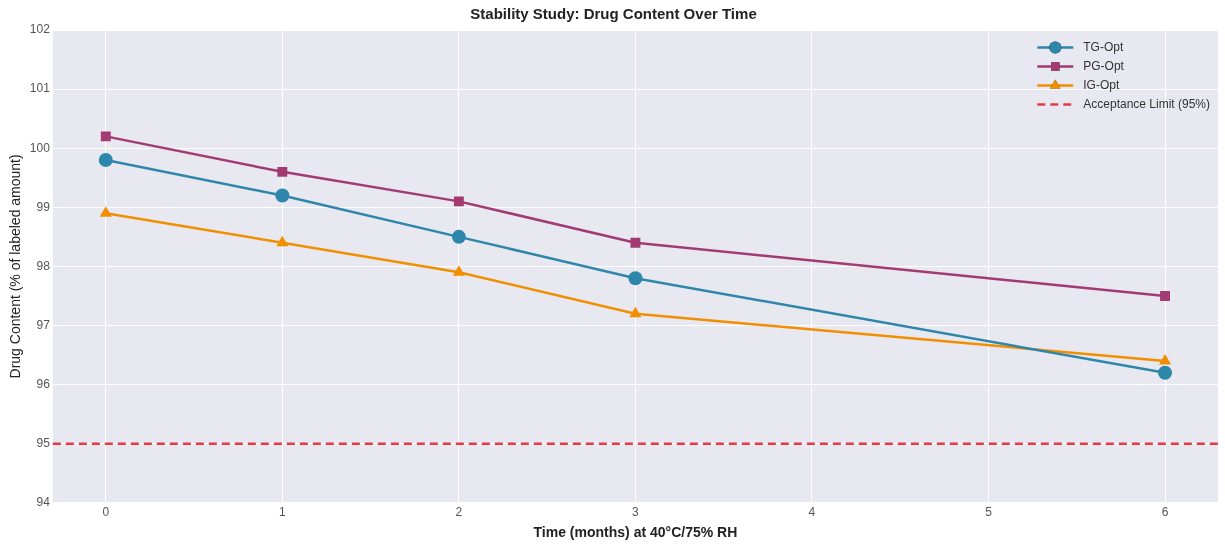  Describe the element at coordinates (459, 512) in the screenshot. I see `x-tick-label: 2` at that location.